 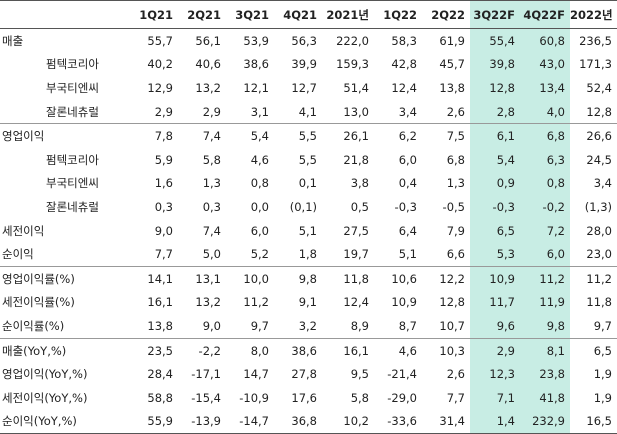 What do you see at coordinates (304, 40) in the screenshot?
I see `cell: 56,3` at bounding box center [304, 40].